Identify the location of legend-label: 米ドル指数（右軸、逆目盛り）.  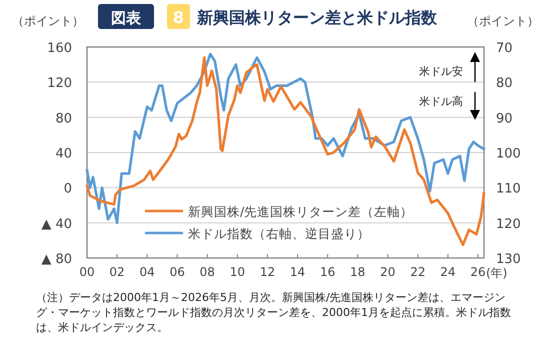
(279, 233).